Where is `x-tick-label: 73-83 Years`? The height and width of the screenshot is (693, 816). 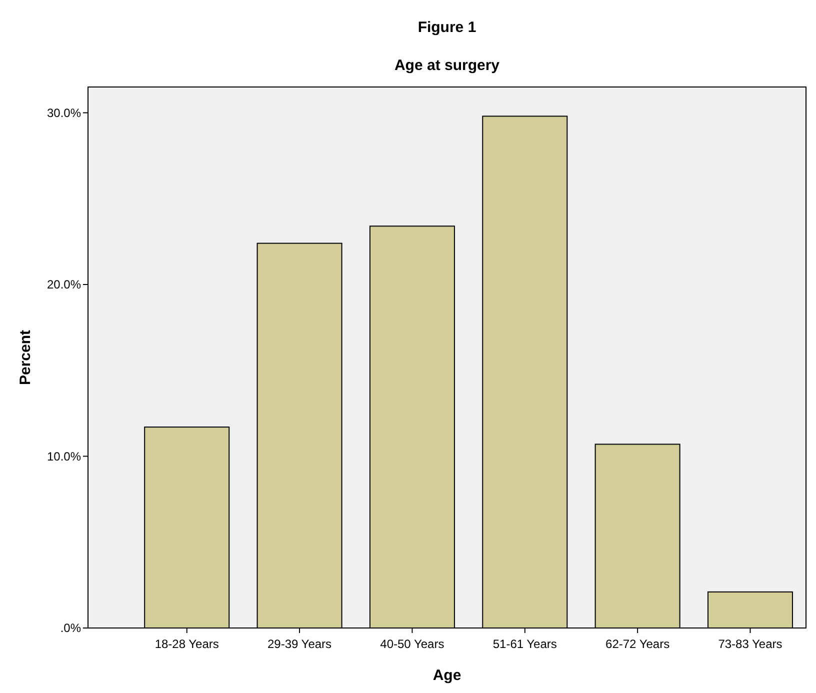
x-tick-label: 73-83 Years is located at coordinates (750, 644).